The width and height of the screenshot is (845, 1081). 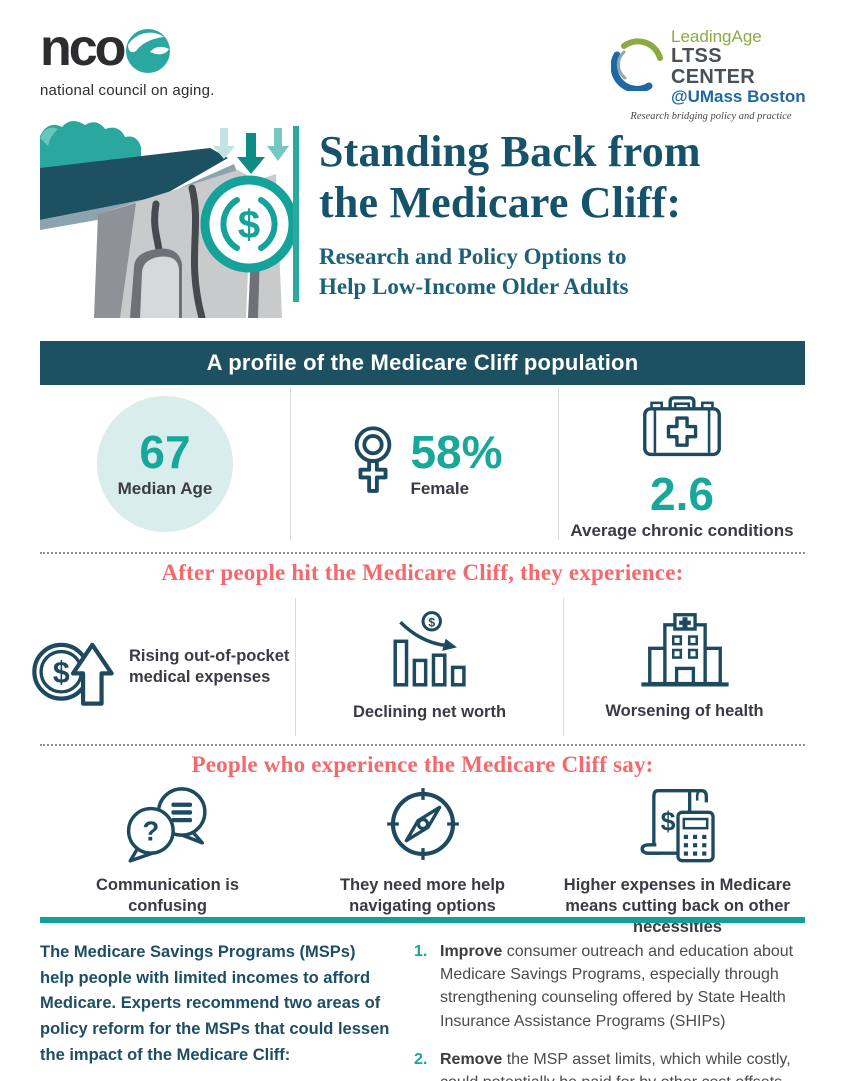 What do you see at coordinates (682, 530) in the screenshot?
I see `chronic-conditions-label: Average chronic conditions` at bounding box center [682, 530].